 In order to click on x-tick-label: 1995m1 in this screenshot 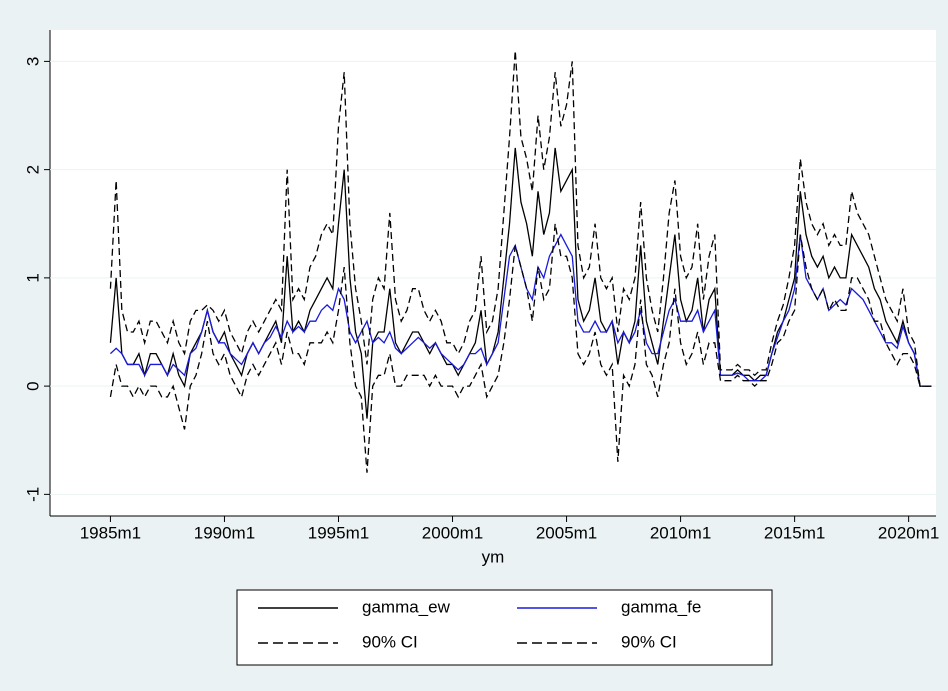, I will do `click(338, 532)`.